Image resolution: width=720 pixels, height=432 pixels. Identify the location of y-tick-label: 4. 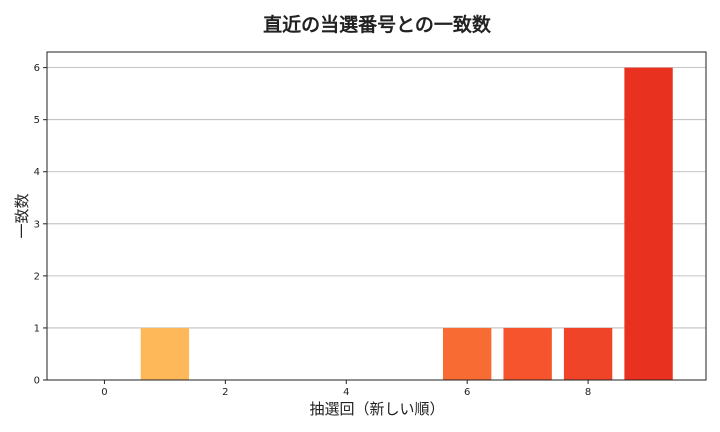
(37, 172).